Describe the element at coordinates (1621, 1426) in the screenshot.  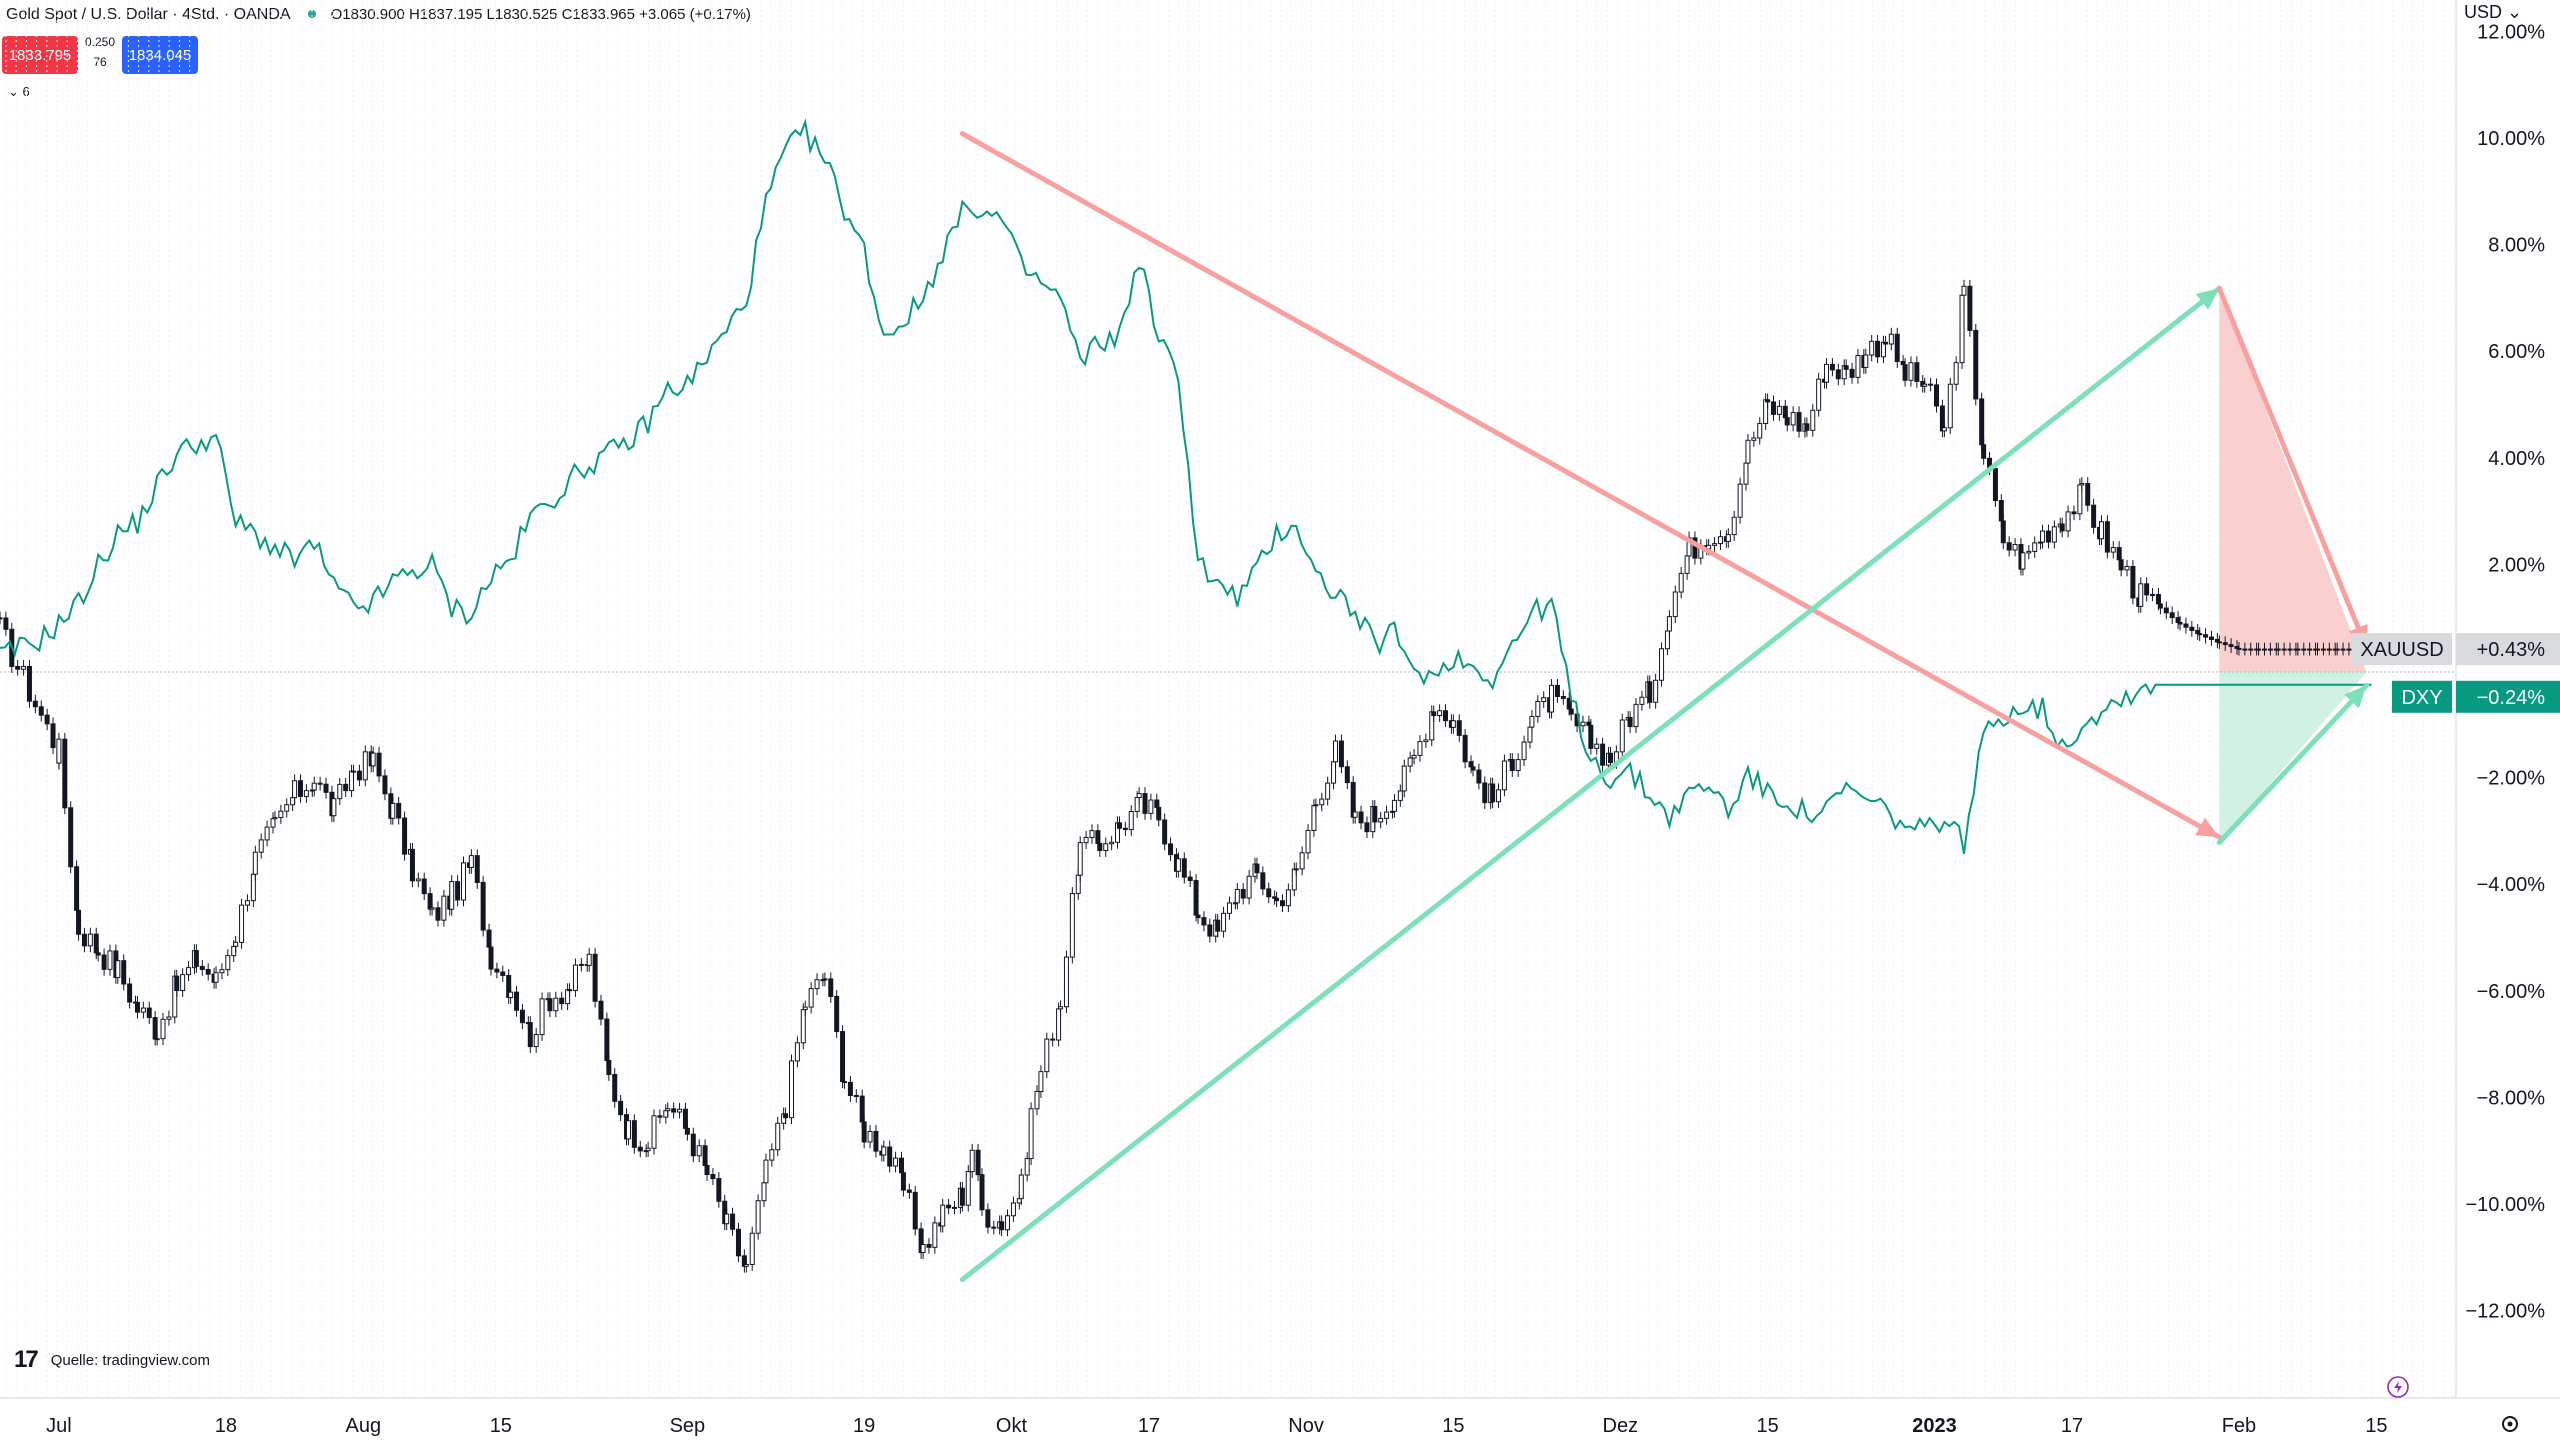
I see `x-tick-label: Dez` at that location.